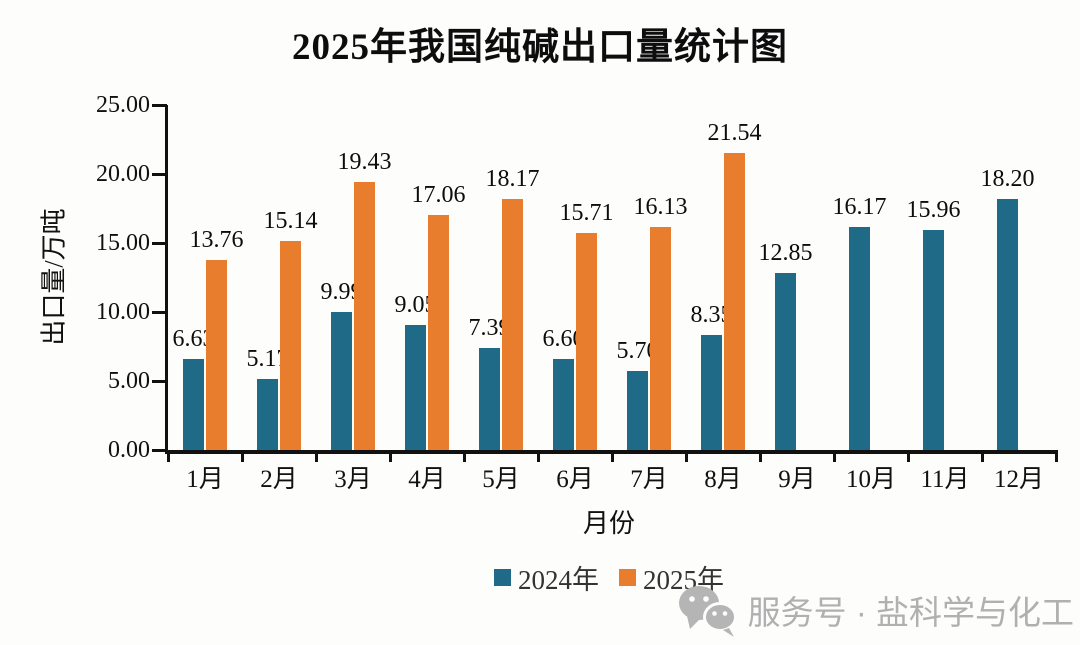  What do you see at coordinates (723, 479) in the screenshot?
I see `x-axis-tick-label: 8月` at bounding box center [723, 479].